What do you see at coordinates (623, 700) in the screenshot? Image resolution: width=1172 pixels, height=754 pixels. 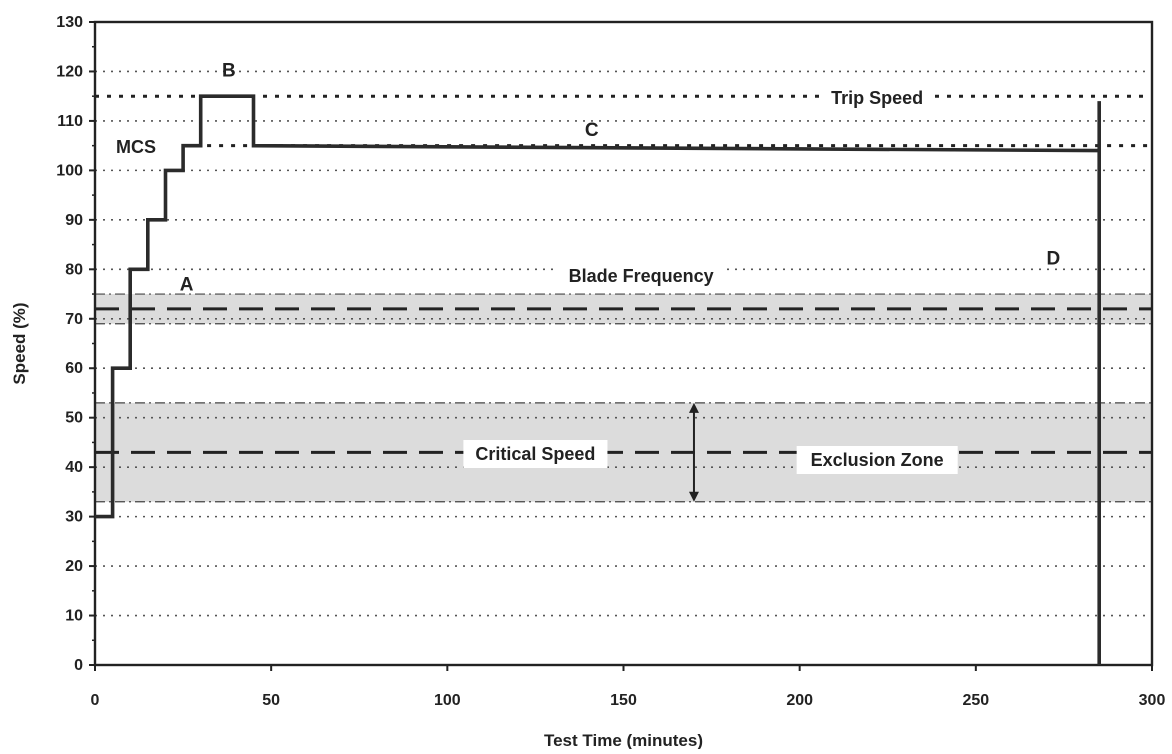 I see `x-tick-label-3: 150` at bounding box center [623, 700].